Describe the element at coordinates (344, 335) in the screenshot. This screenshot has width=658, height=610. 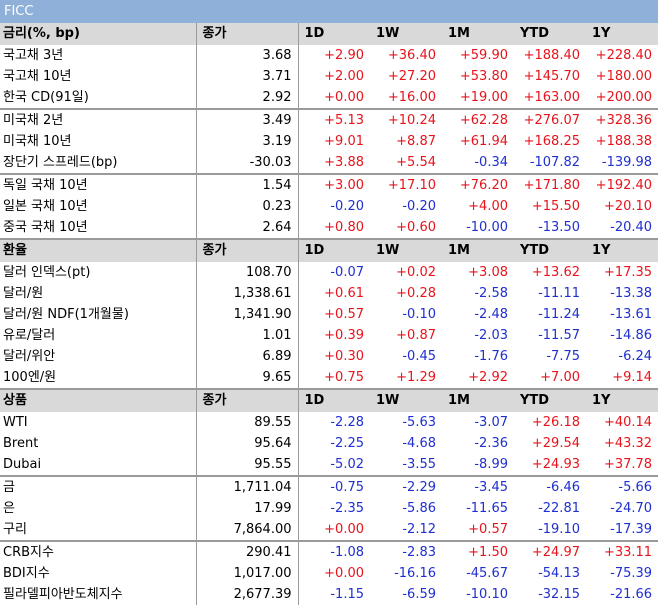
I see `change-d1: +0.39` at that location.